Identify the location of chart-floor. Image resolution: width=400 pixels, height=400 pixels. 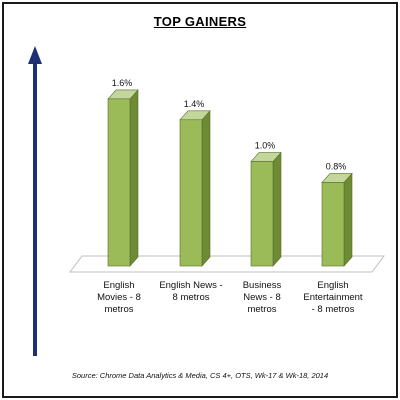
(227, 264).